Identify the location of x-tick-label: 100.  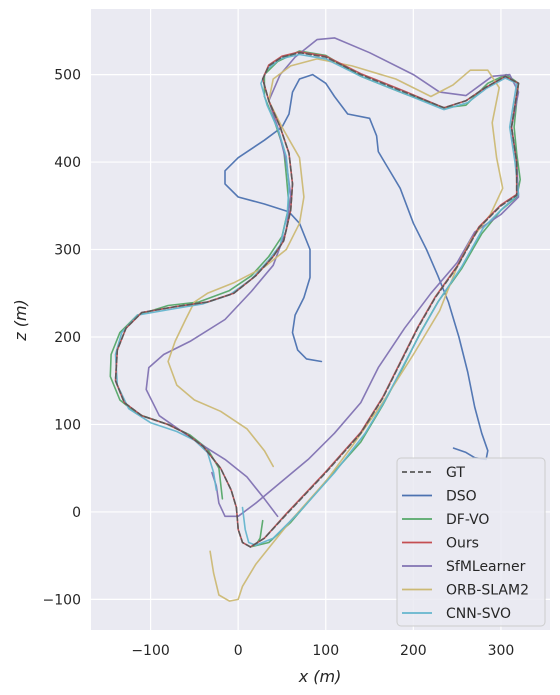
(325, 651).